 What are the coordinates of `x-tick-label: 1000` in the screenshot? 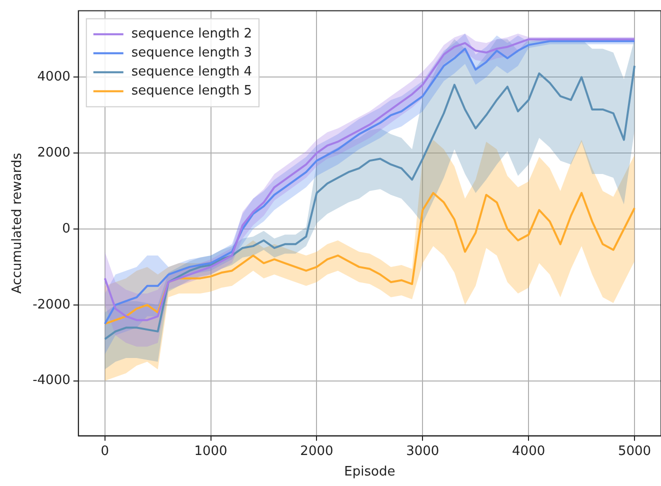 It's located at (211, 451).